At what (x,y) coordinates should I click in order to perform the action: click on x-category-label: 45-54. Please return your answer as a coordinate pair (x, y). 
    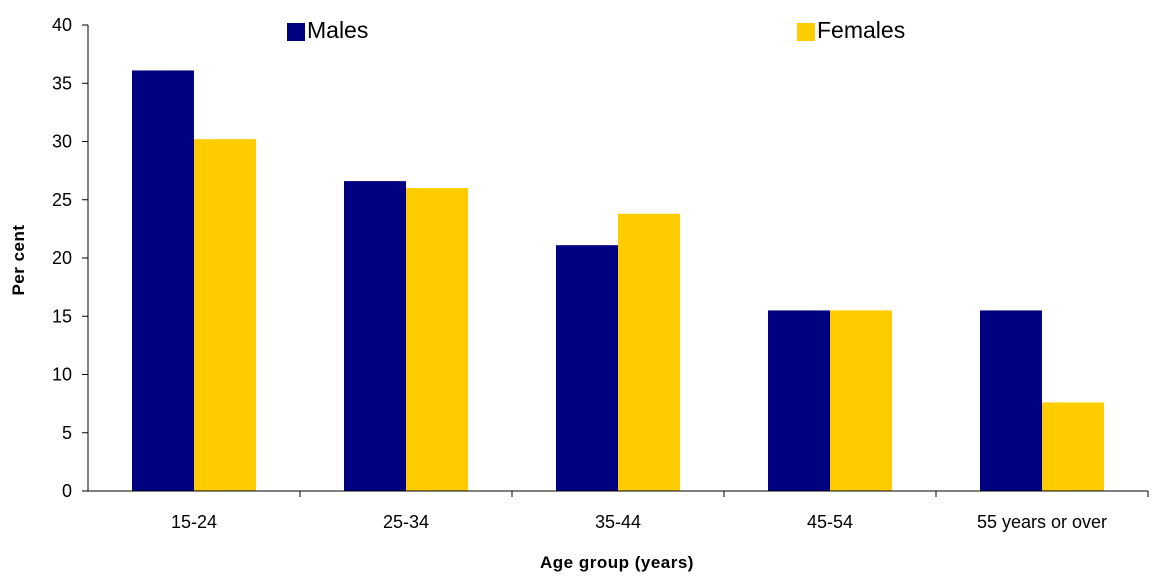
    Looking at the image, I should click on (830, 522).